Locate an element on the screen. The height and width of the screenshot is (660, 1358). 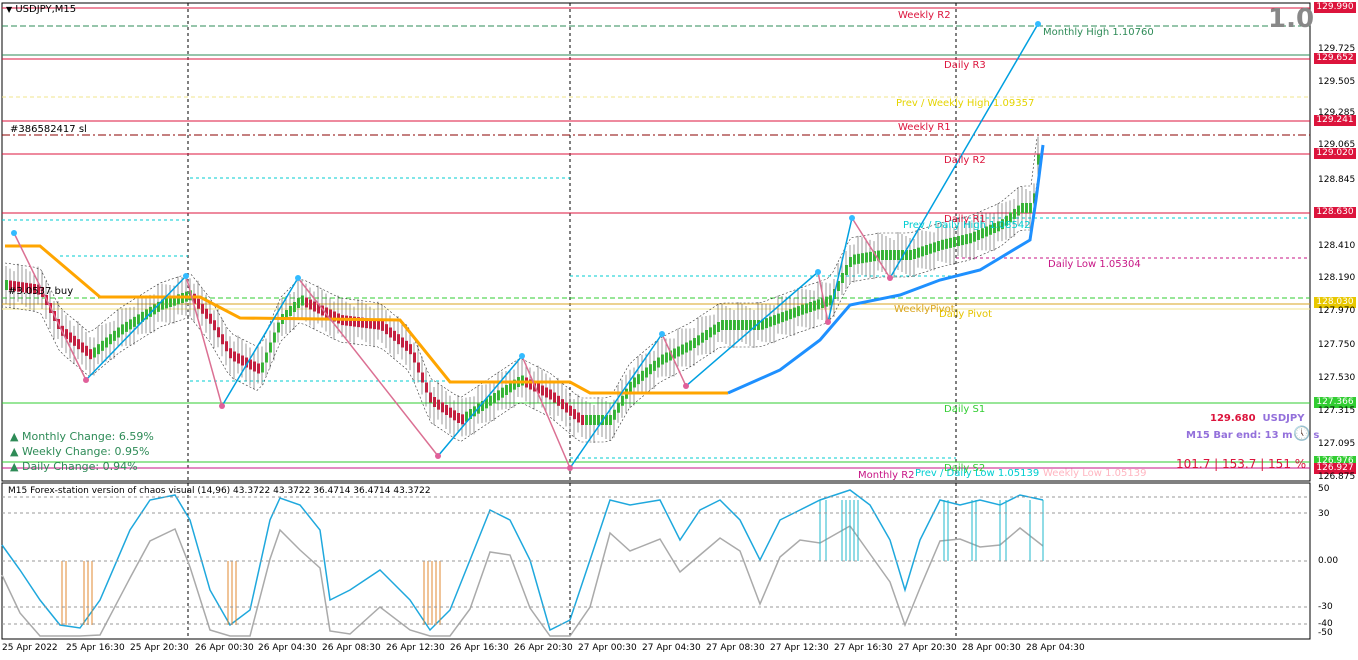
time-axis-label: 27 Apr 16:30 is located at coordinates (863, 648).